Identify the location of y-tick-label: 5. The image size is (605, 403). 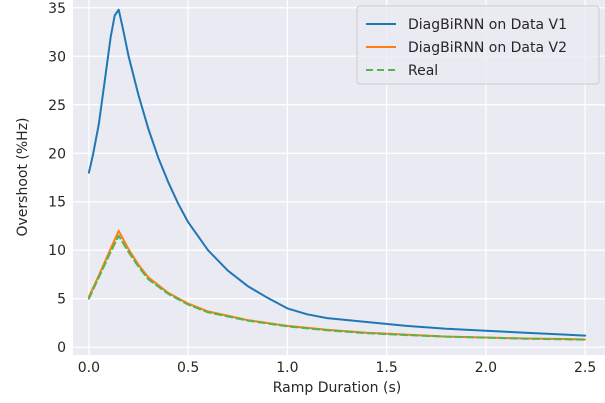
(61, 300).